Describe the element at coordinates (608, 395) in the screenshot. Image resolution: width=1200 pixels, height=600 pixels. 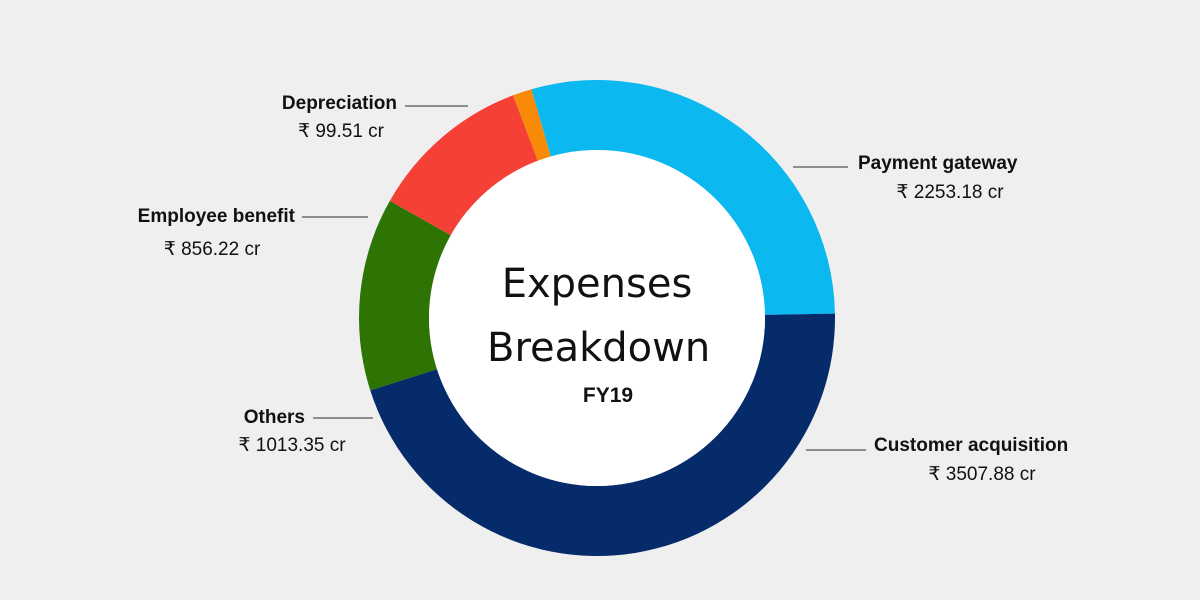
I see `chart-subtitle: FY19` at that location.